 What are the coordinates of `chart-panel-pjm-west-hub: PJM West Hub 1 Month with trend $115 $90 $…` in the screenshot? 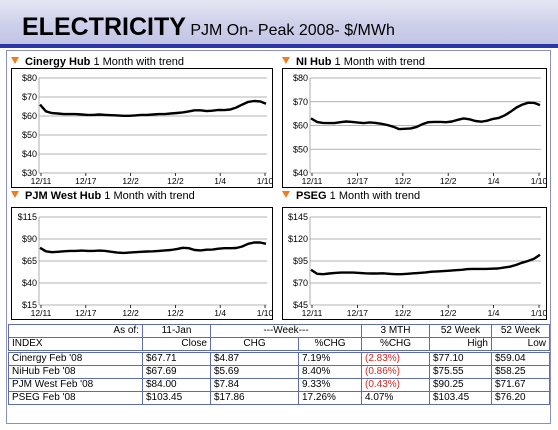 It's located at (142, 255).